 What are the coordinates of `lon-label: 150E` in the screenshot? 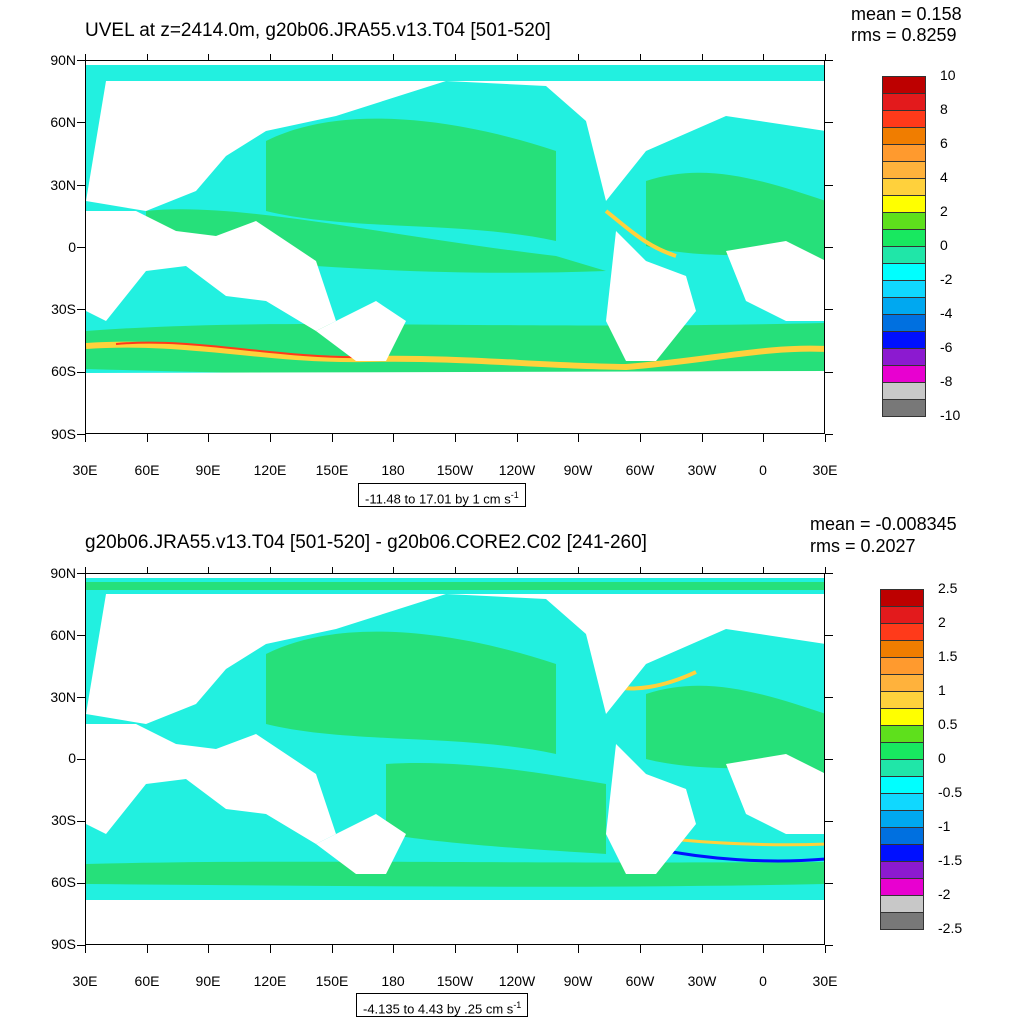 It's located at (332, 470).